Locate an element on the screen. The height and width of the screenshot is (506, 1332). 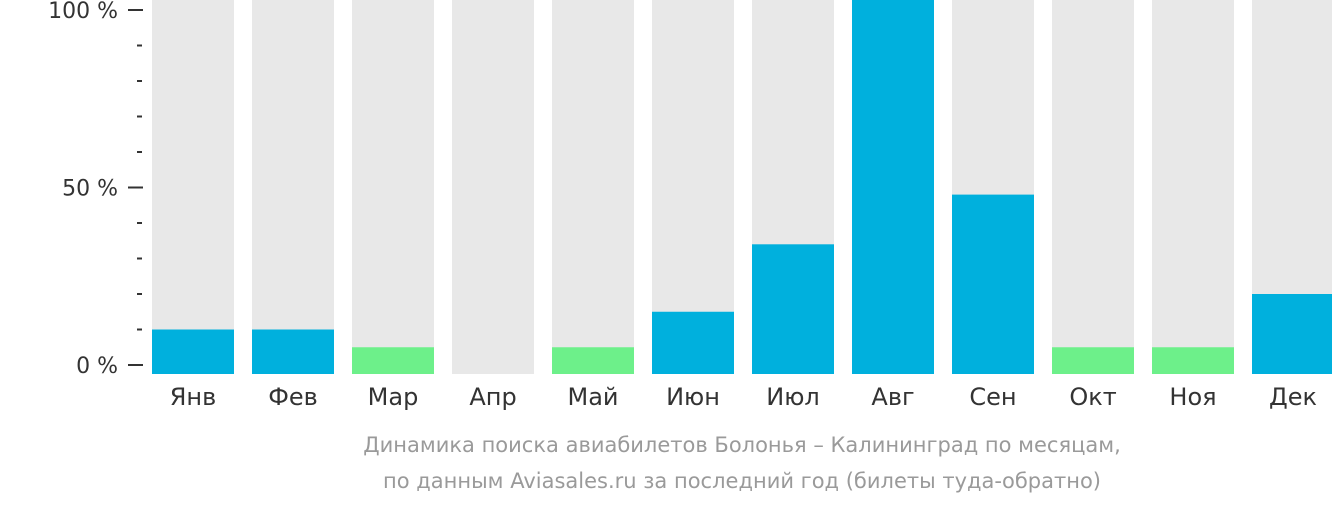
x-tick-label-8: Сен is located at coordinates (992, 397).